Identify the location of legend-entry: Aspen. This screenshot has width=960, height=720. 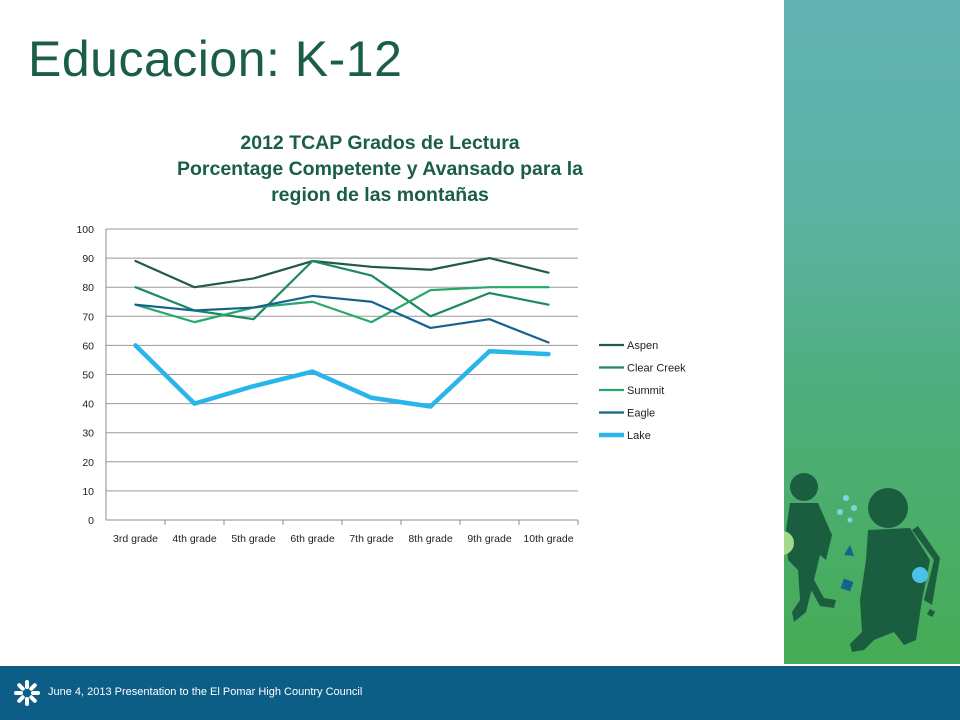
(642, 346).